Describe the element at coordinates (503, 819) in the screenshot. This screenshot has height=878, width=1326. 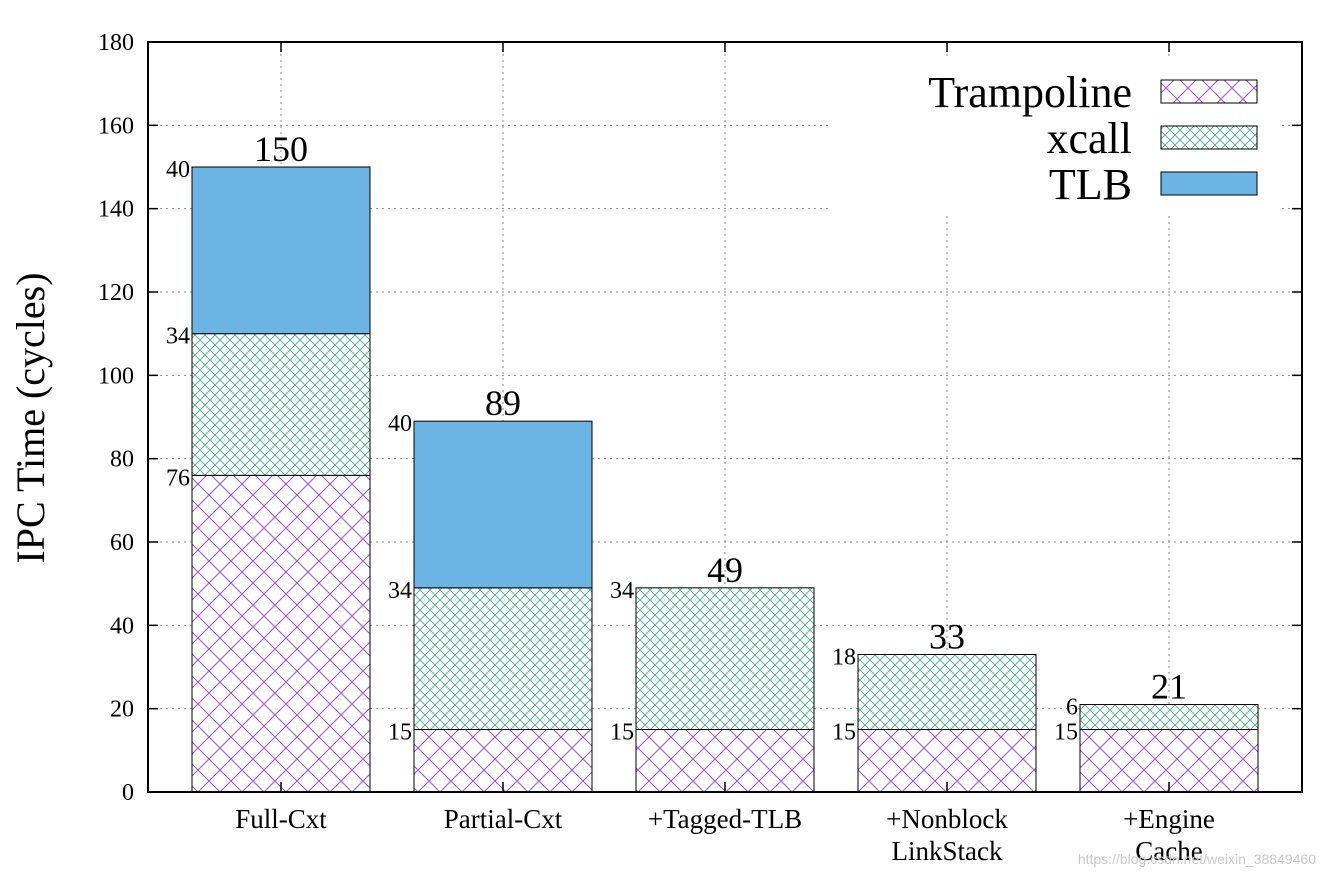
I see `x-tick-label: Partial-Cxt` at that location.